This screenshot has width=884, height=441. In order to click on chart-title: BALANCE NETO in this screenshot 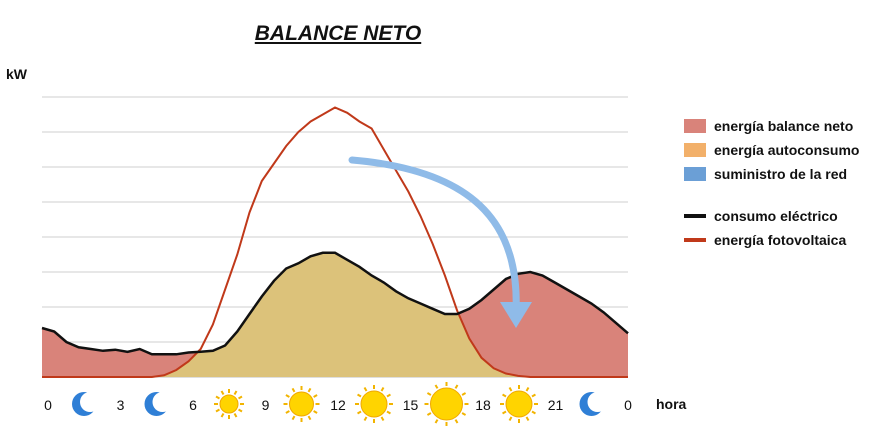, I will do `click(338, 33)`.